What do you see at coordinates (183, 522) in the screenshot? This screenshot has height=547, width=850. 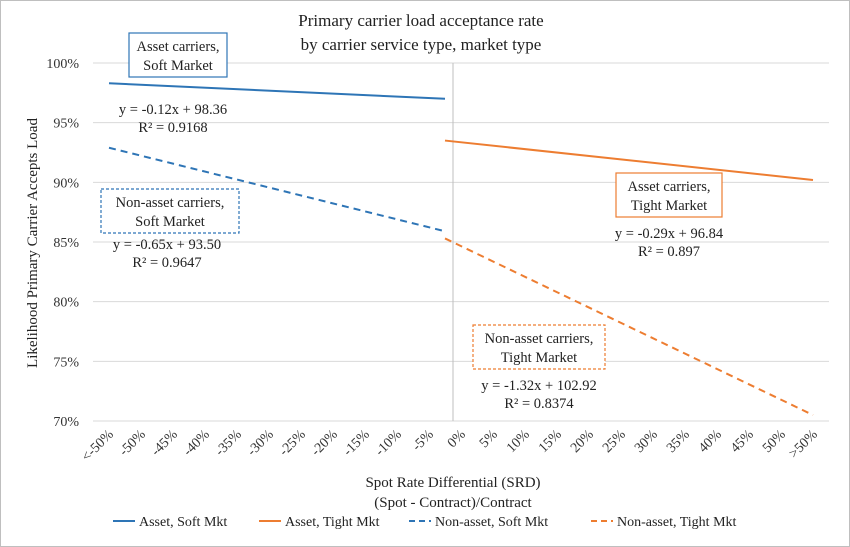 I see `legend-label: Asset, Soft Mkt` at bounding box center [183, 522].